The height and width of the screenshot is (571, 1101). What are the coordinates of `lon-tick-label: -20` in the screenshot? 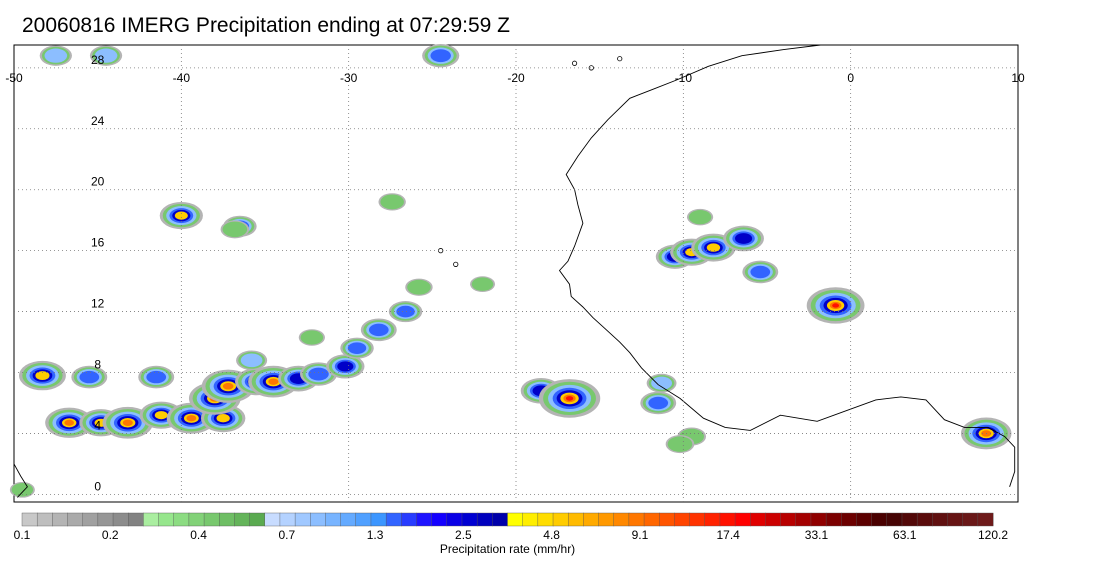 It's located at (516, 78).